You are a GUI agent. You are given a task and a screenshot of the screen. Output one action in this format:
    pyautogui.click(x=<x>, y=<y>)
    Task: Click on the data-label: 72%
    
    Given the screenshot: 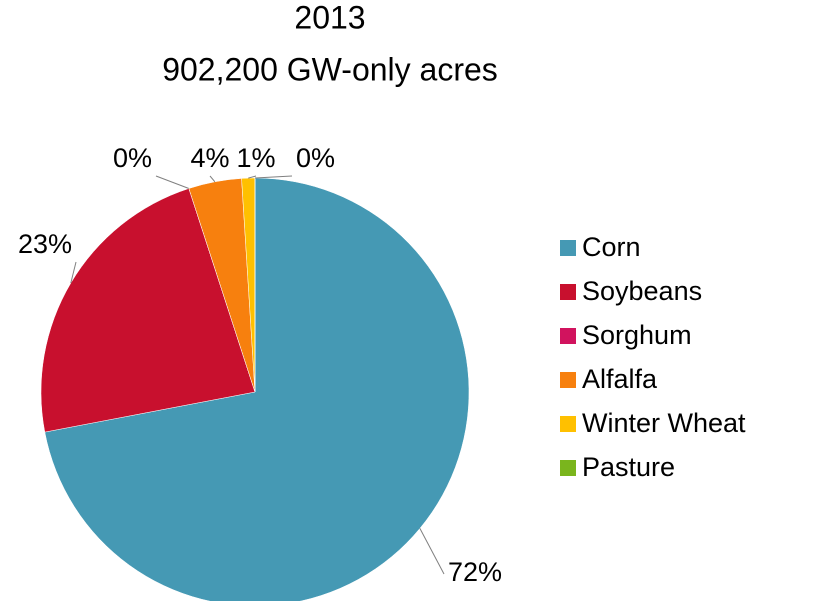 What is the action you would take?
    pyautogui.click(x=475, y=572)
    